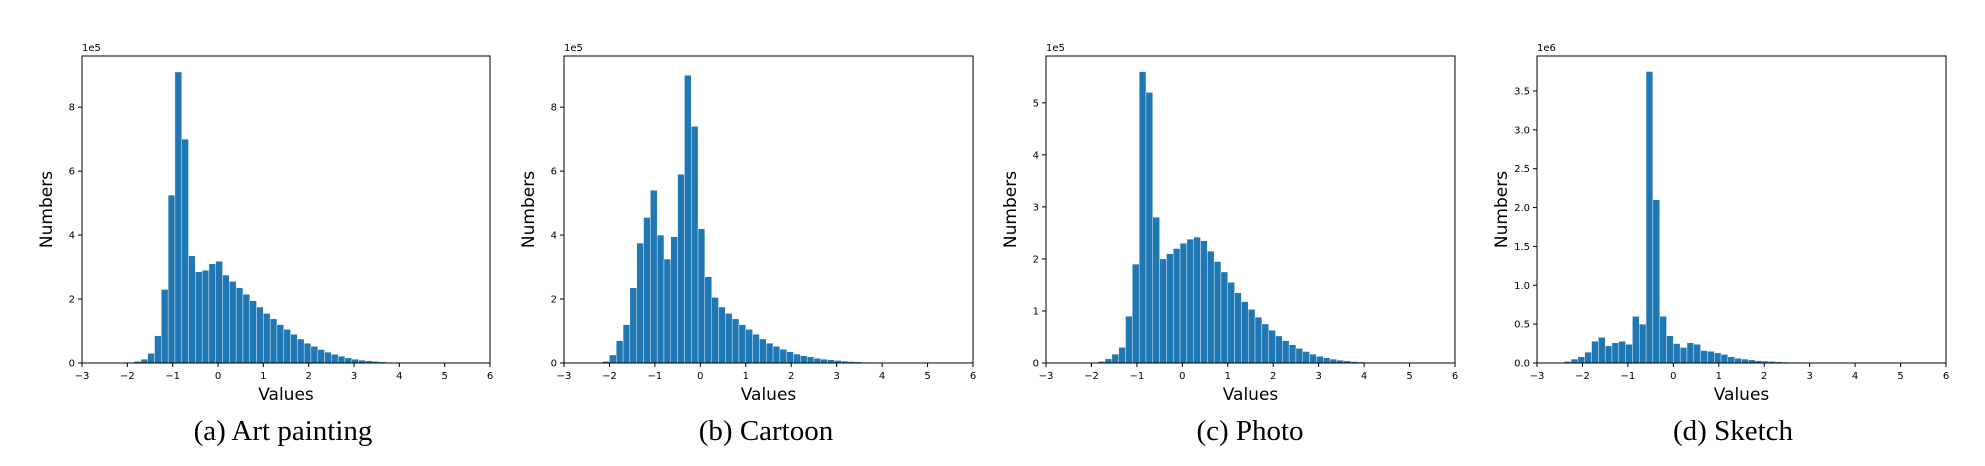 This screenshot has height=466, width=1985. I want to click on x-tick-label: 6, so click(973, 376).